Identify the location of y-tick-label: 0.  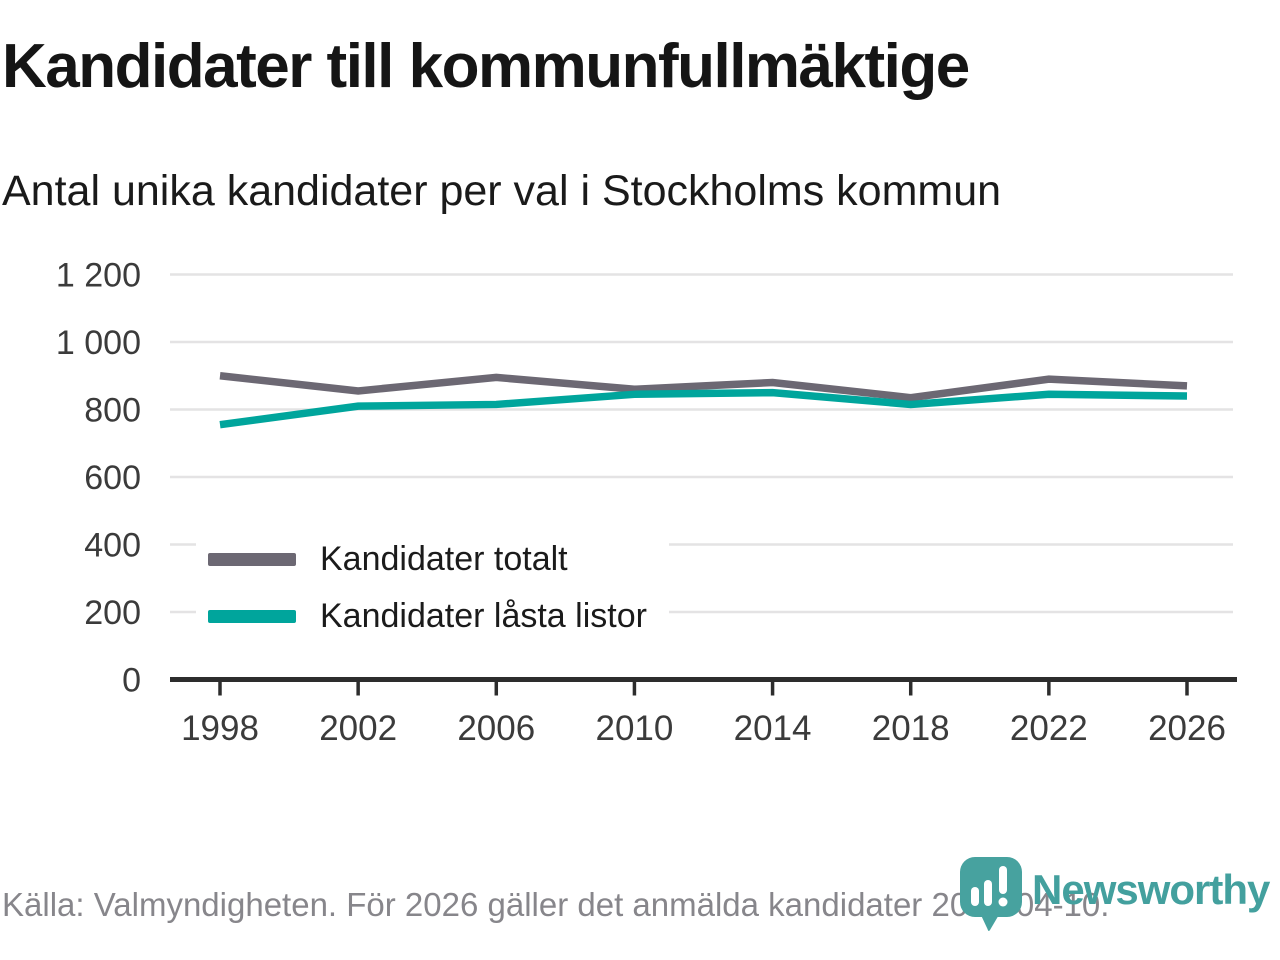
(131, 681).